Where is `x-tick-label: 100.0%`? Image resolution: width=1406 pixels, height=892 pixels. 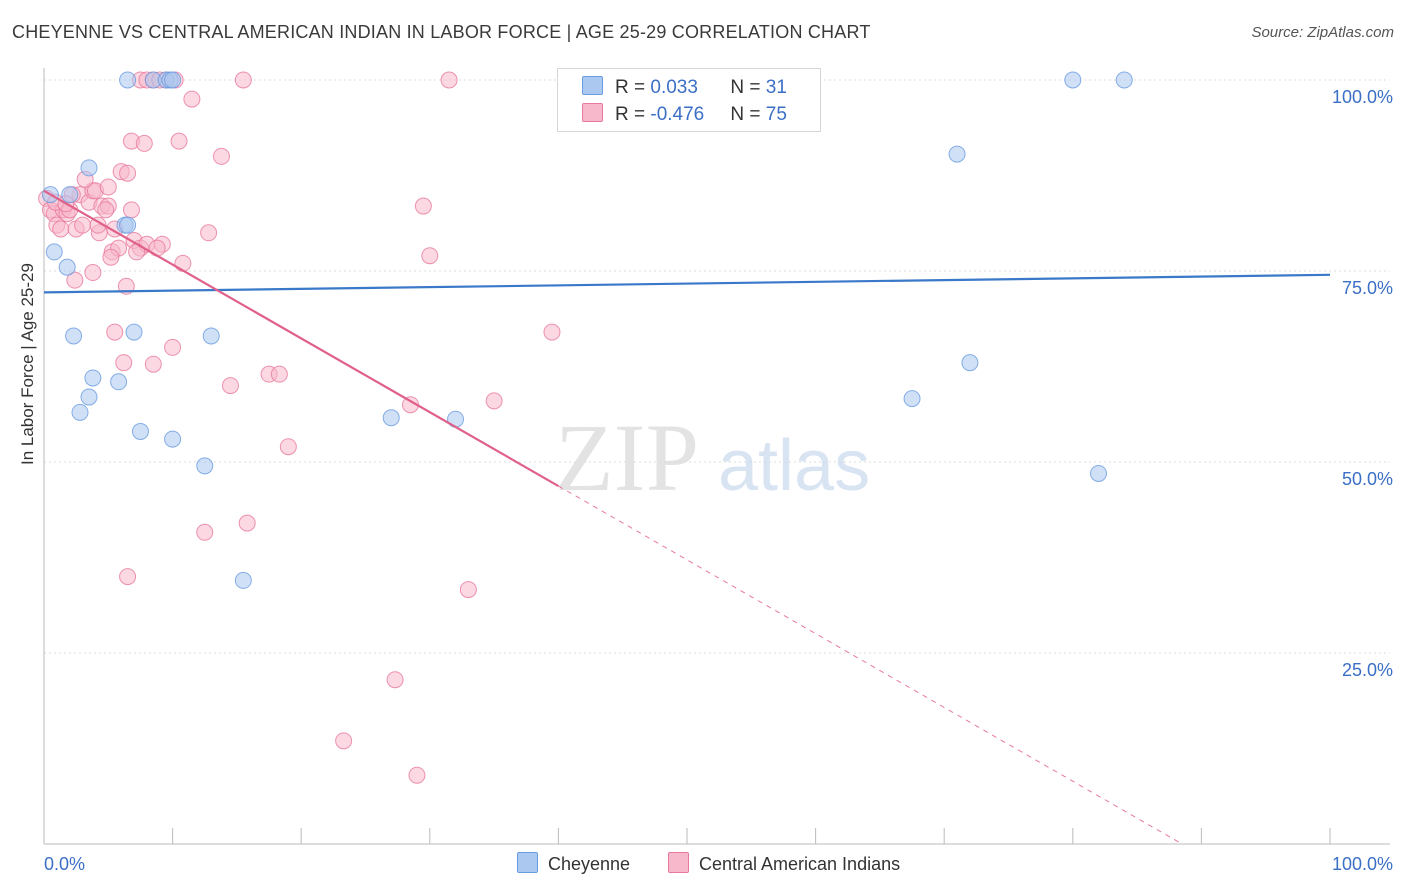
x-tick-label: 100.0% is located at coordinates (1362, 864).